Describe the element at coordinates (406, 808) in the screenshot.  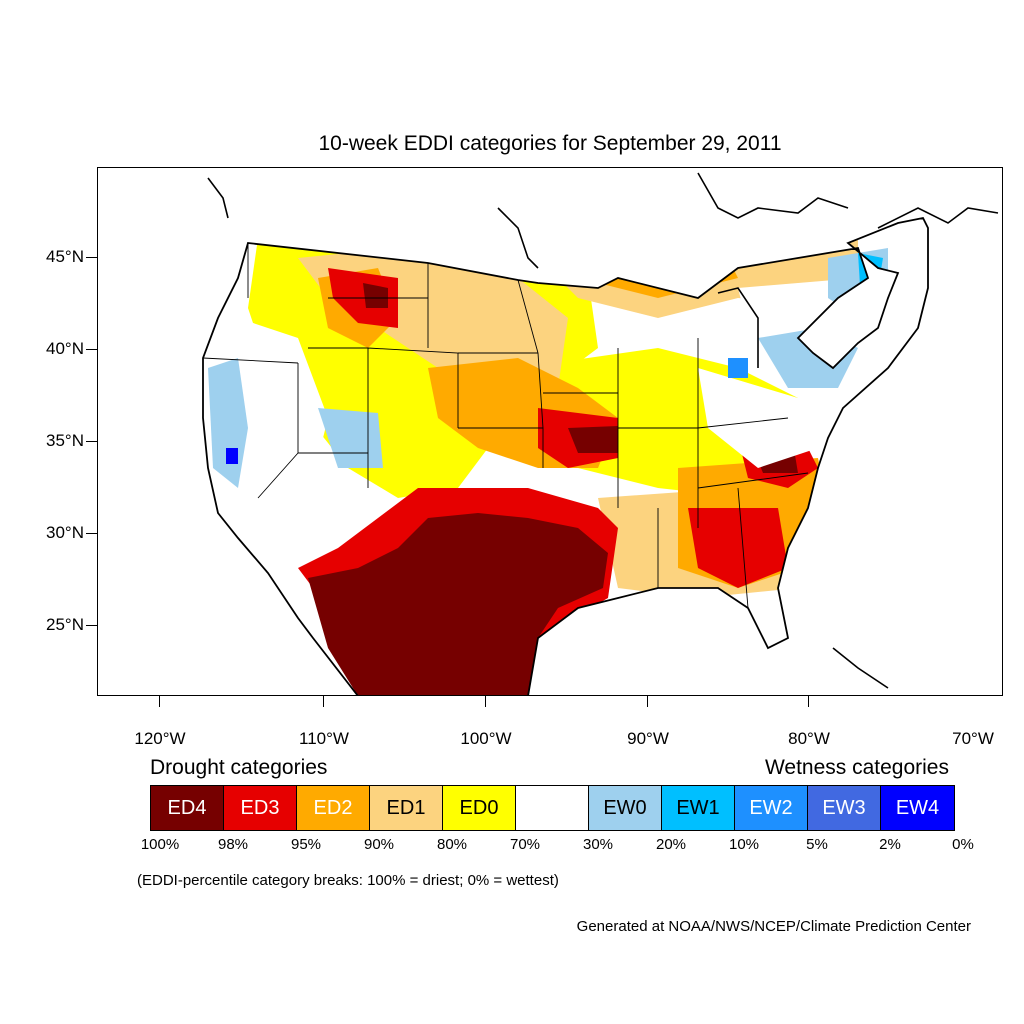
I see `legend-cell-ed1: ED1` at that location.